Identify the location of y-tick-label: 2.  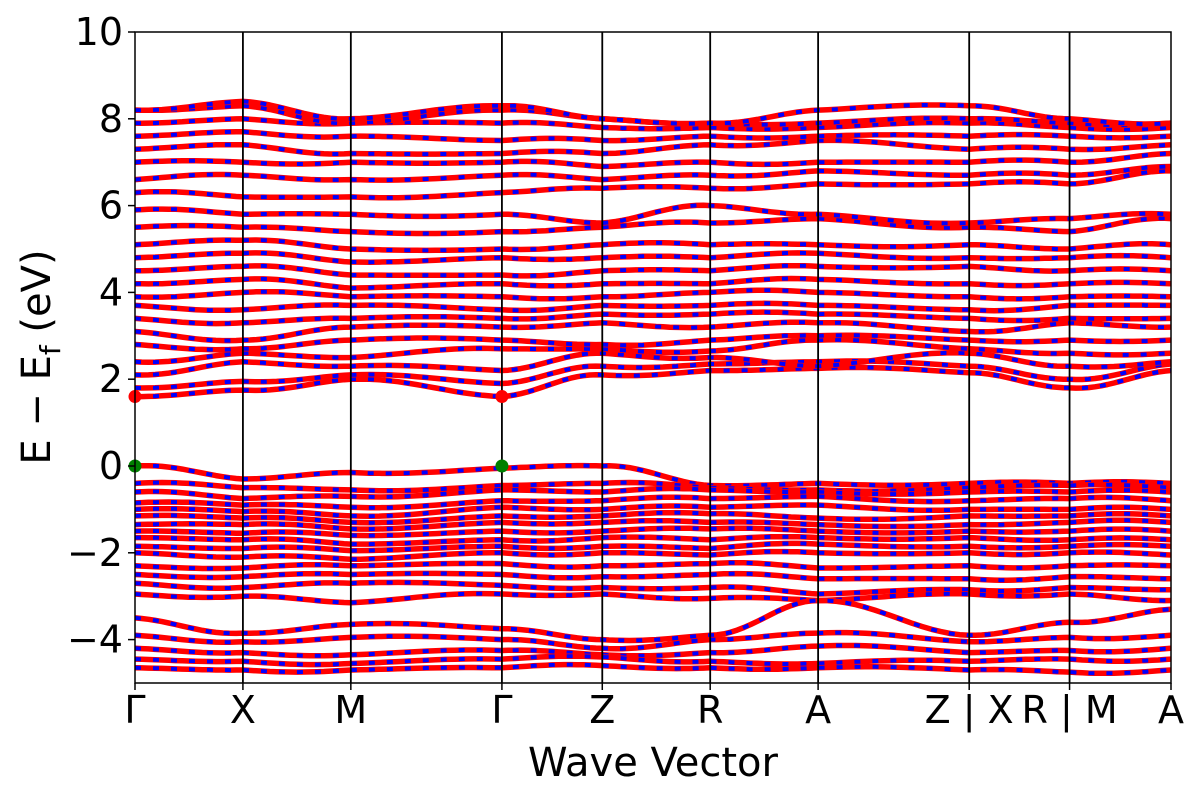
(111, 379).